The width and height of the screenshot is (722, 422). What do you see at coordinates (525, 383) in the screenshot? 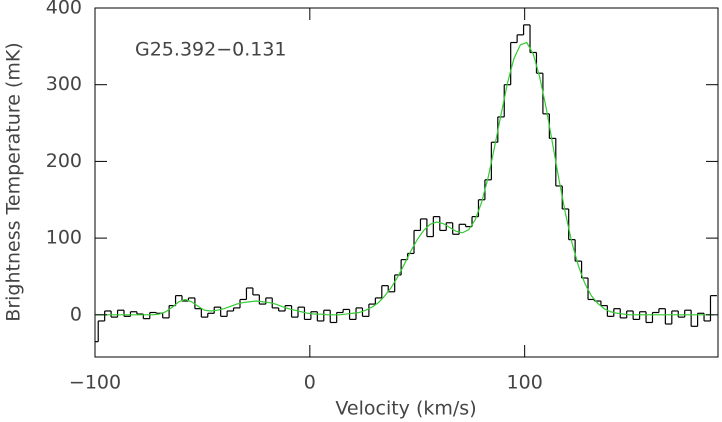
I see `x-tick-label: 100` at bounding box center [525, 383].